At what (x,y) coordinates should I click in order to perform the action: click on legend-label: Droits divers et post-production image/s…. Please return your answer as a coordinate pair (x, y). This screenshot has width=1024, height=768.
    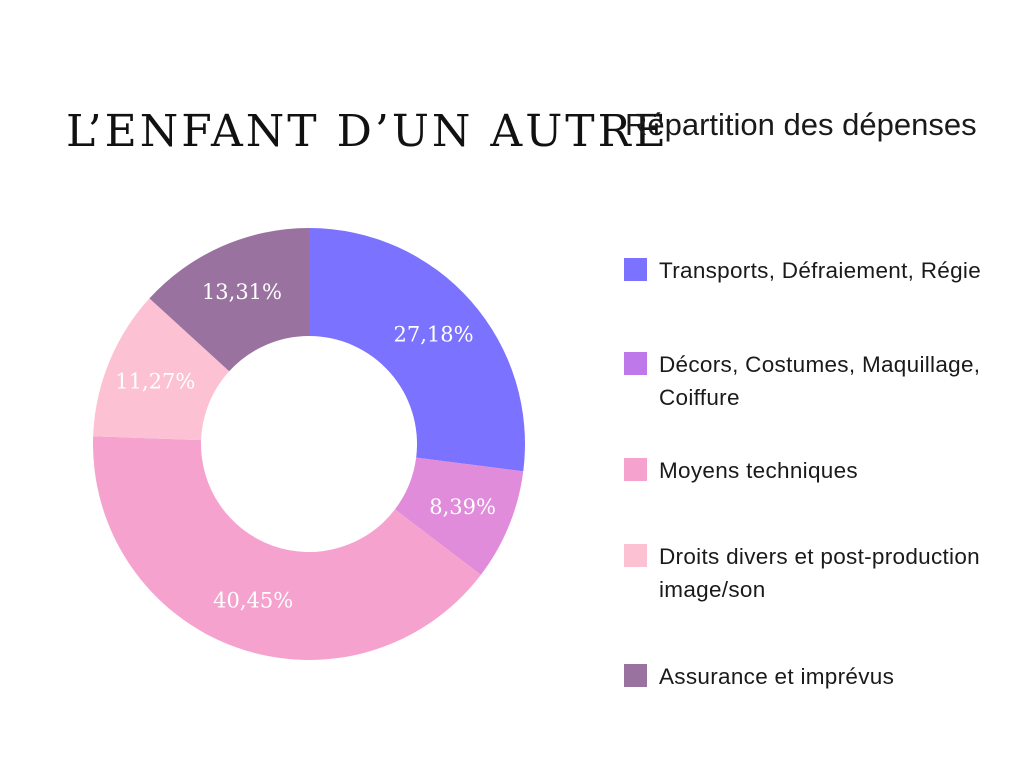
    Looking at the image, I should click on (819, 573).